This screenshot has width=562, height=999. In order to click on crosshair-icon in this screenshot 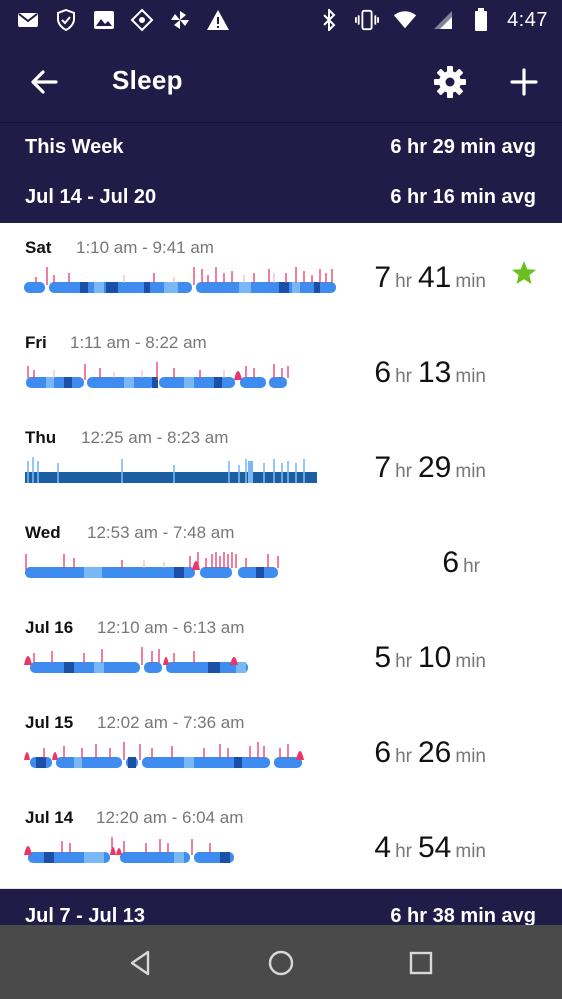, I will do `click(142, 20)`.